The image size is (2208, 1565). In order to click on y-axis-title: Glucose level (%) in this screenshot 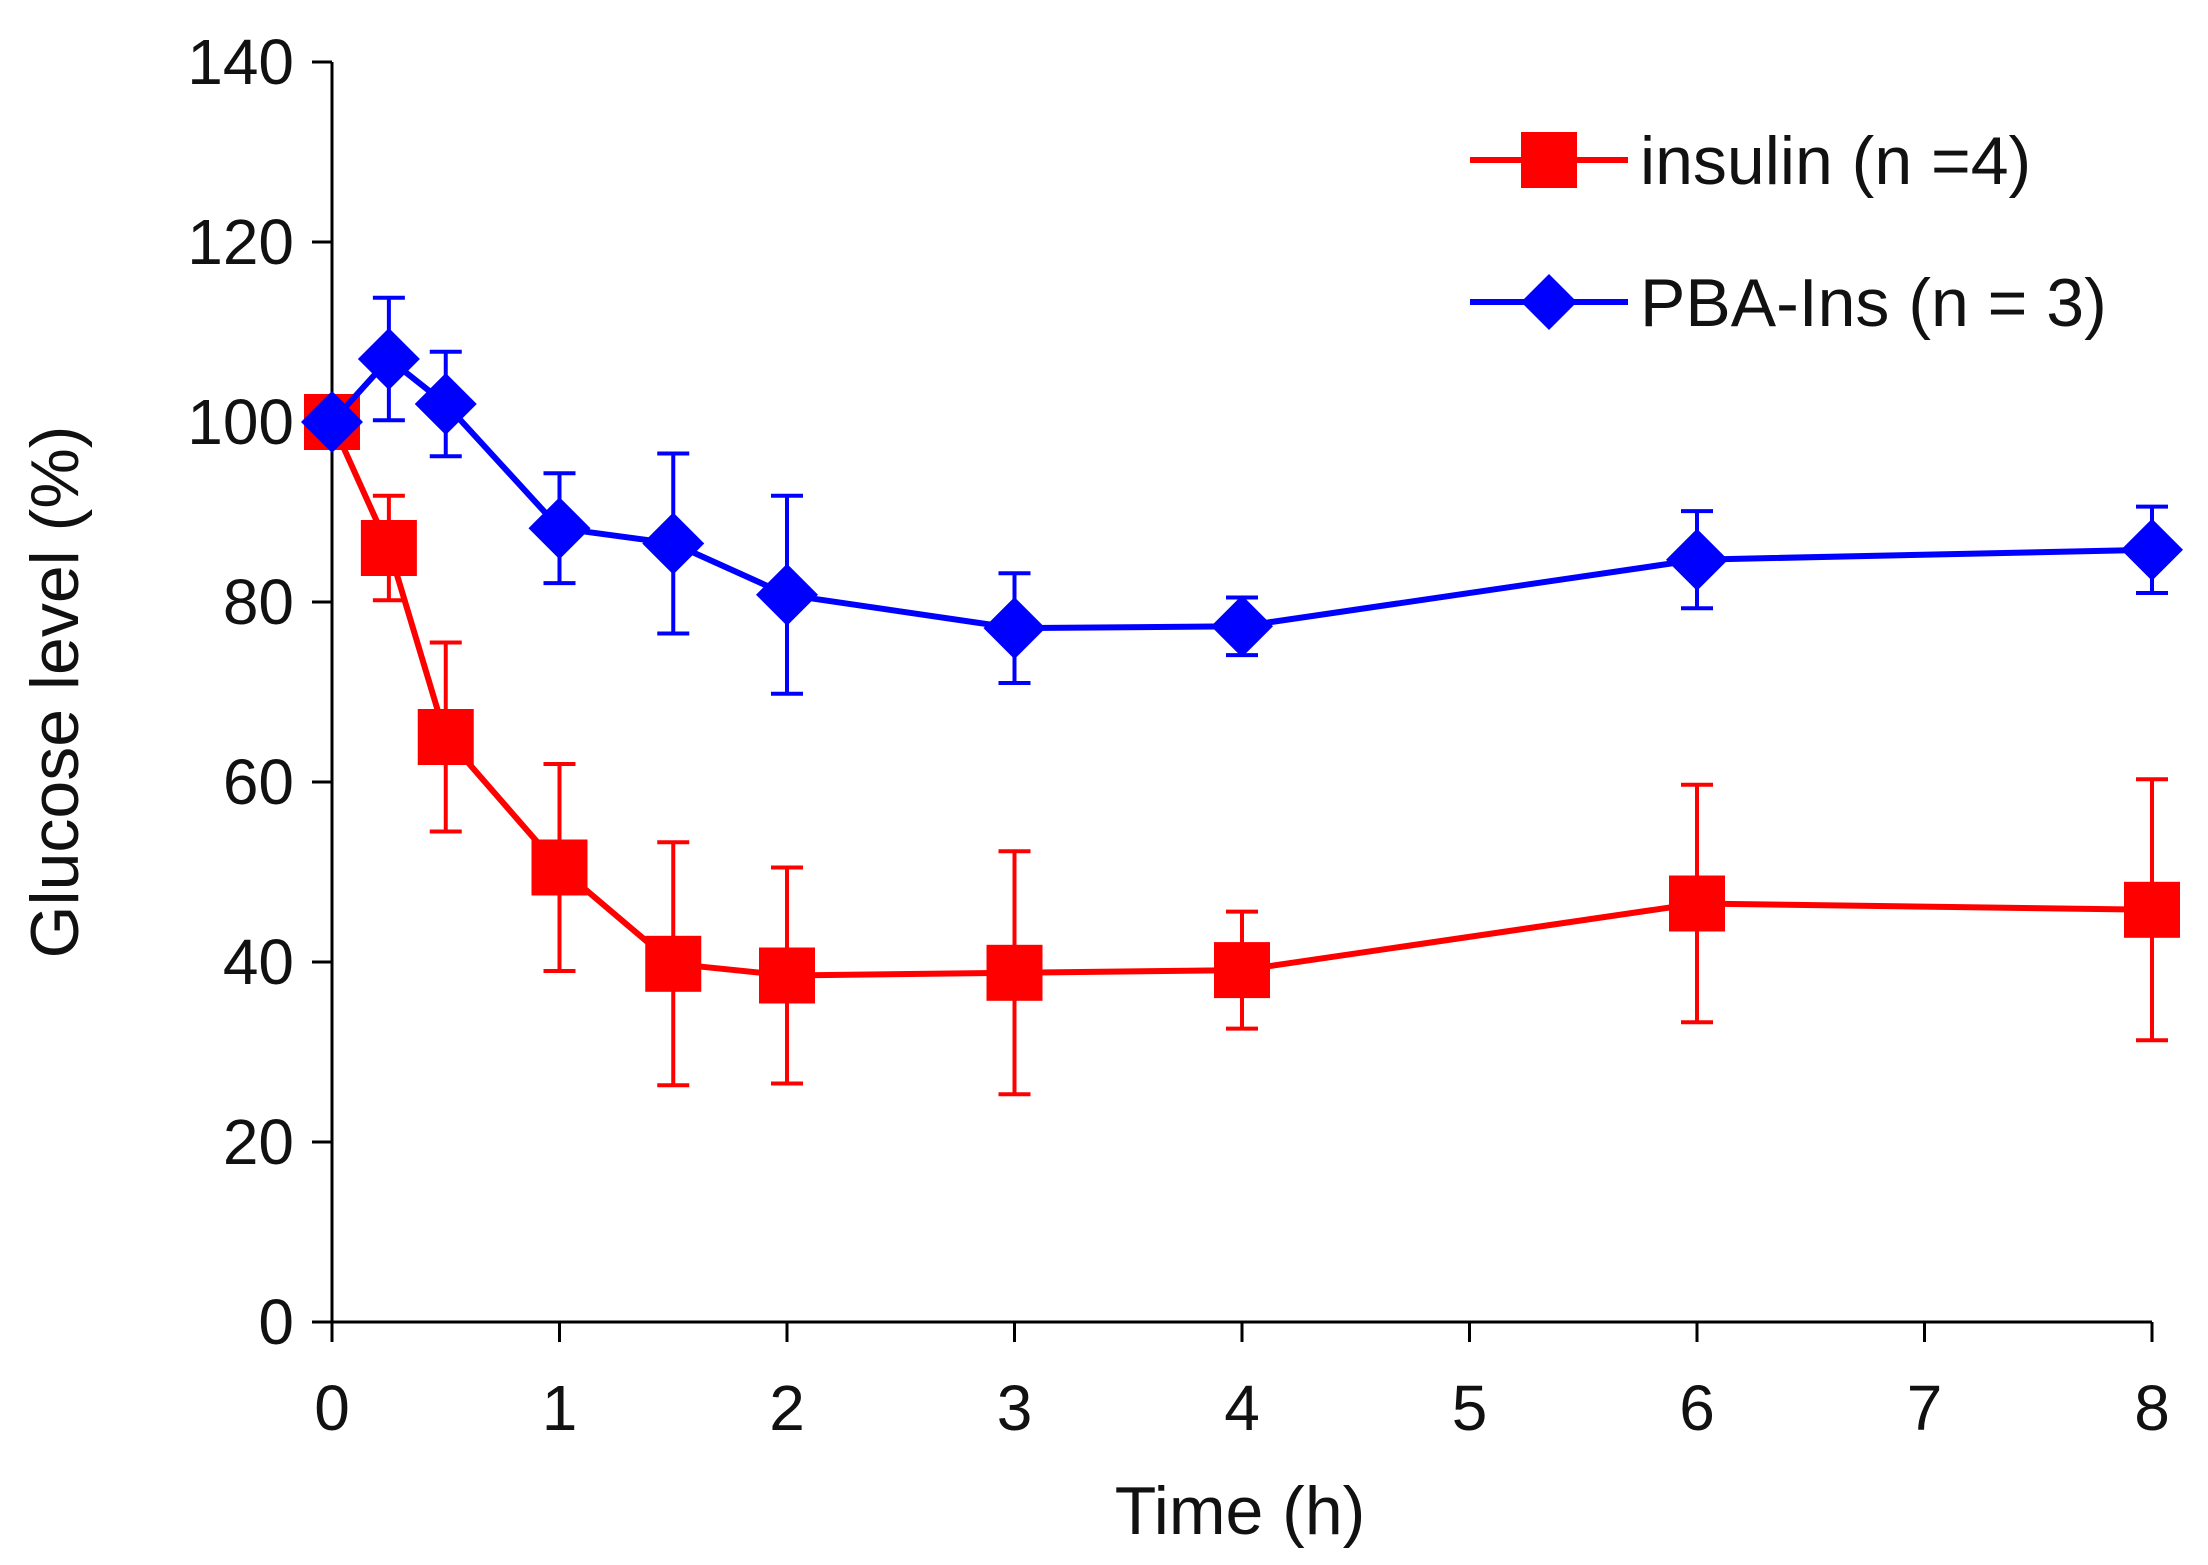, I will do `click(55, 692)`.